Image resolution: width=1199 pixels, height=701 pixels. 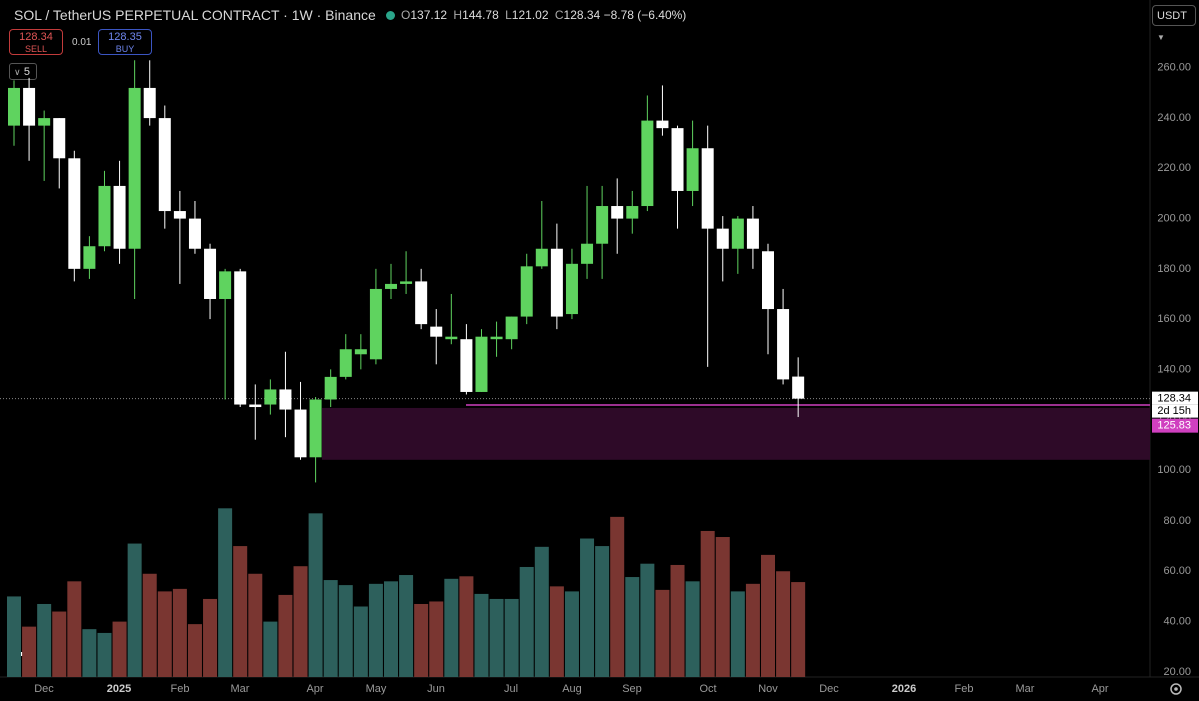 What do you see at coordinates (436, 689) in the screenshot?
I see `x-tick-label: Jun` at bounding box center [436, 689].